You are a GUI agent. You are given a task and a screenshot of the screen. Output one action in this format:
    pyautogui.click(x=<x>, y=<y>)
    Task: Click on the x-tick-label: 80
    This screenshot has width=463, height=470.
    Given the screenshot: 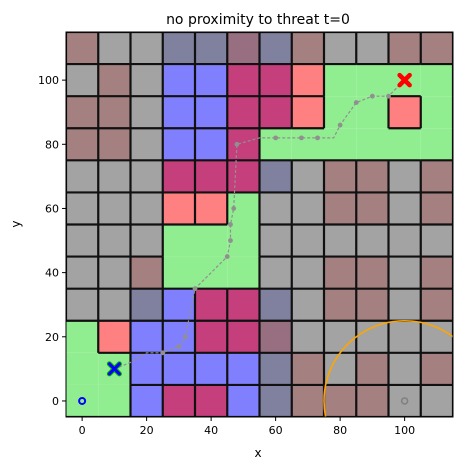 What is the action you would take?
    pyautogui.click(x=340, y=430)
    